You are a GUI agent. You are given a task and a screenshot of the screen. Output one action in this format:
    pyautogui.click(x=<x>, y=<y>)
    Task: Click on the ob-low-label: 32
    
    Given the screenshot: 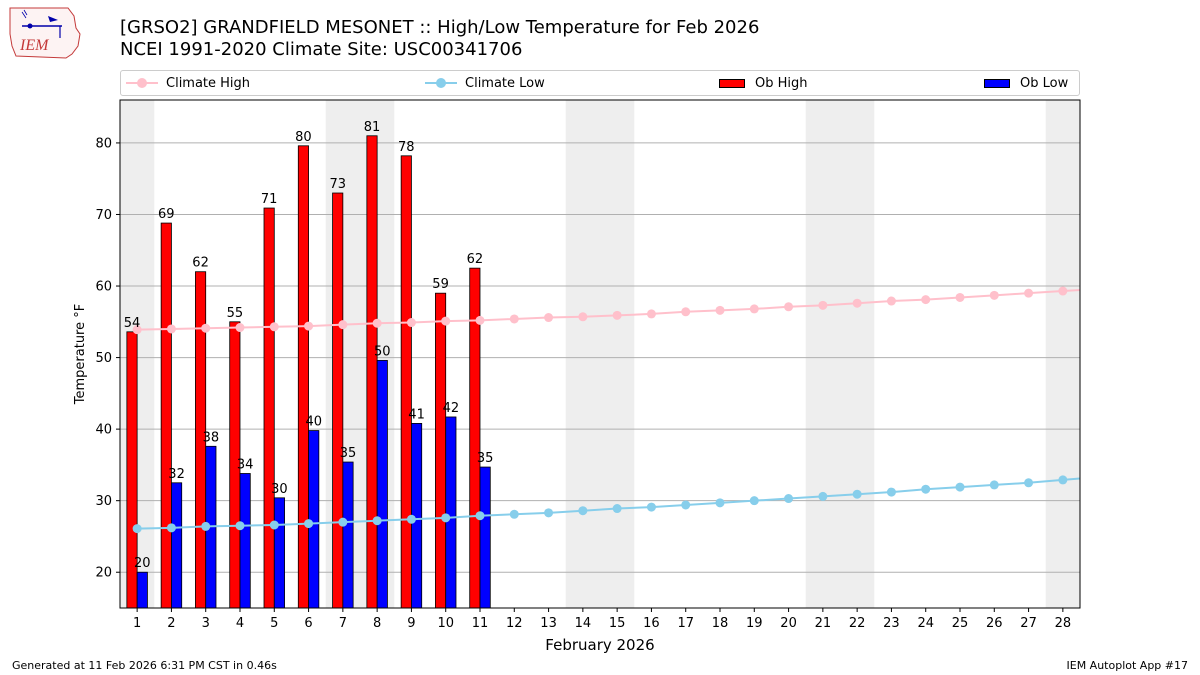 What is the action you would take?
    pyautogui.click(x=176, y=474)
    